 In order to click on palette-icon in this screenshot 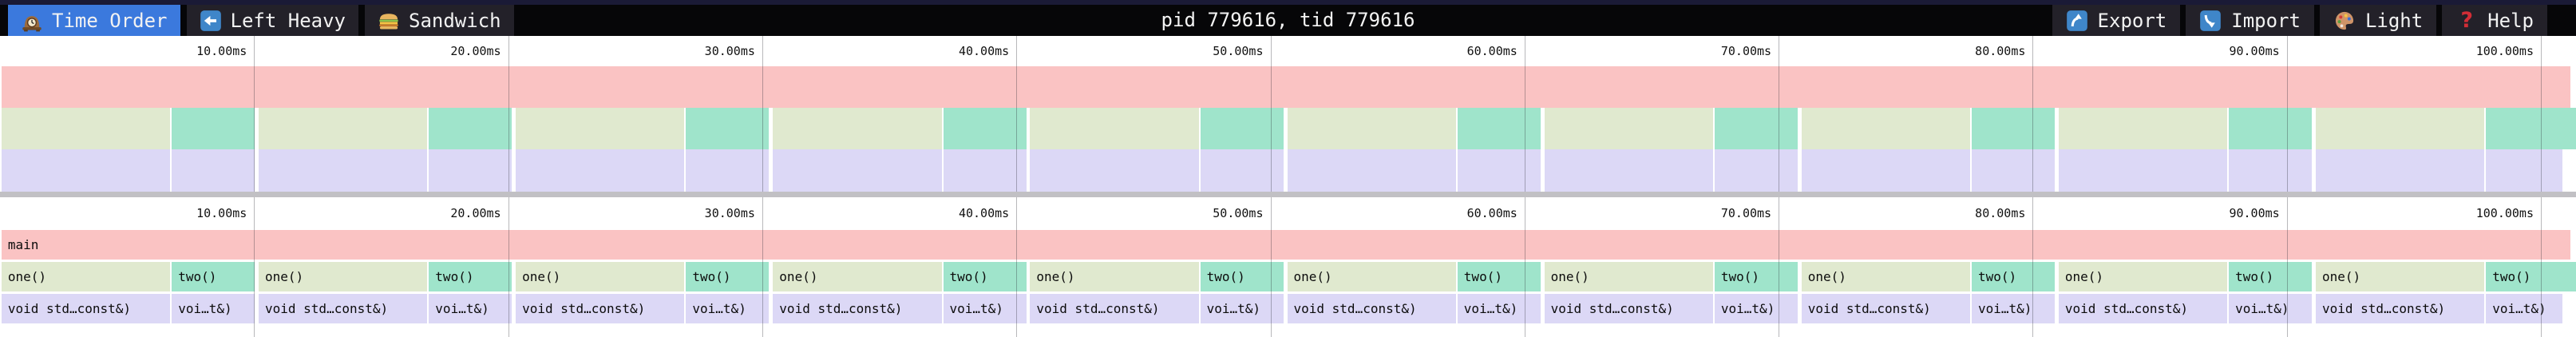, I will do `click(2344, 21)`.